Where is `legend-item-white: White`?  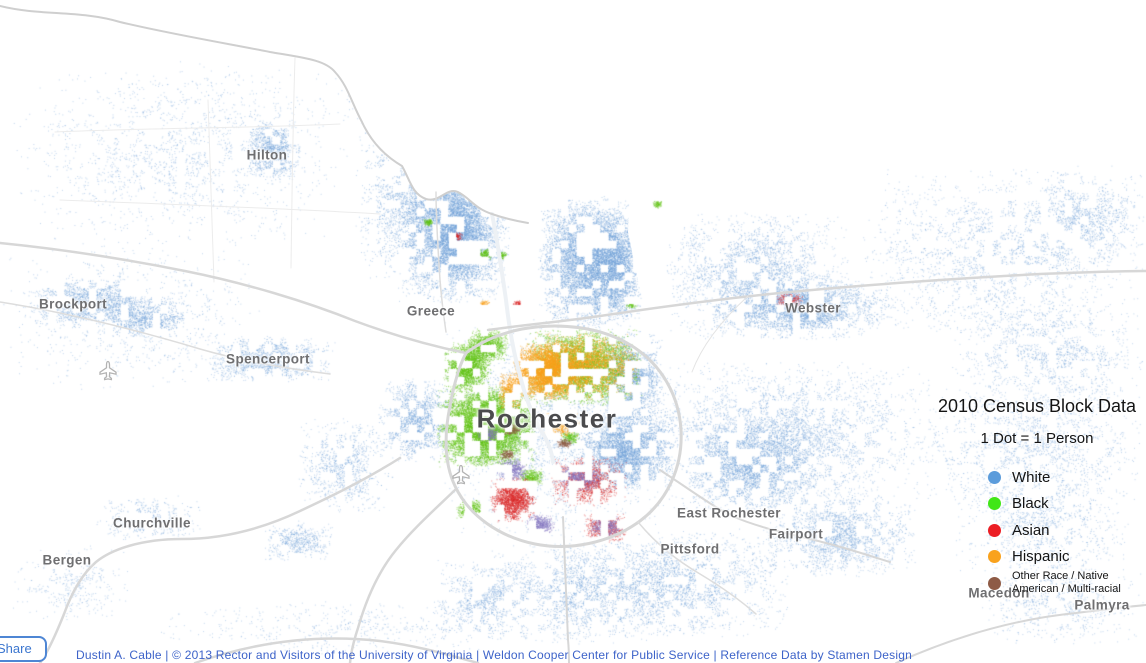 legend-item-white: White is located at coordinates (1067, 477).